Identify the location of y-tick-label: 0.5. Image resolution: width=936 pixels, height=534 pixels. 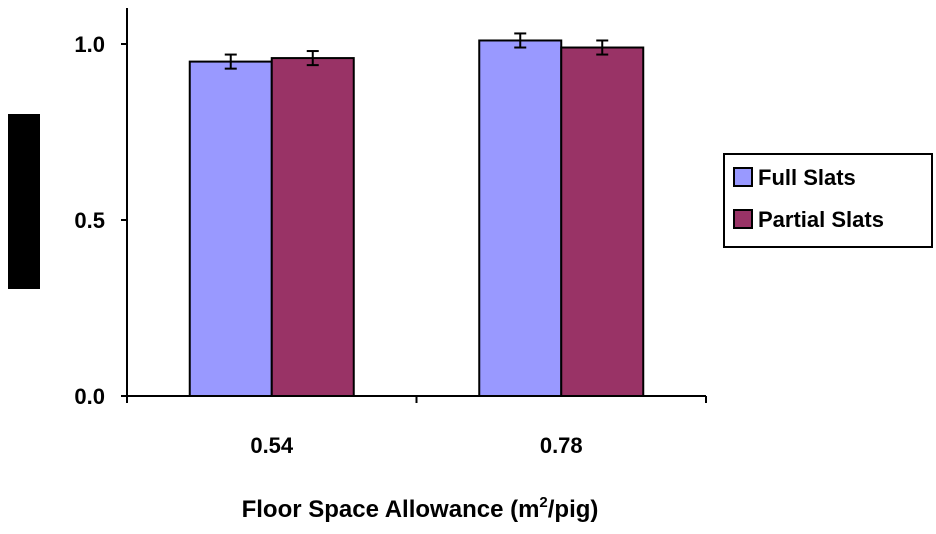
(89, 220).